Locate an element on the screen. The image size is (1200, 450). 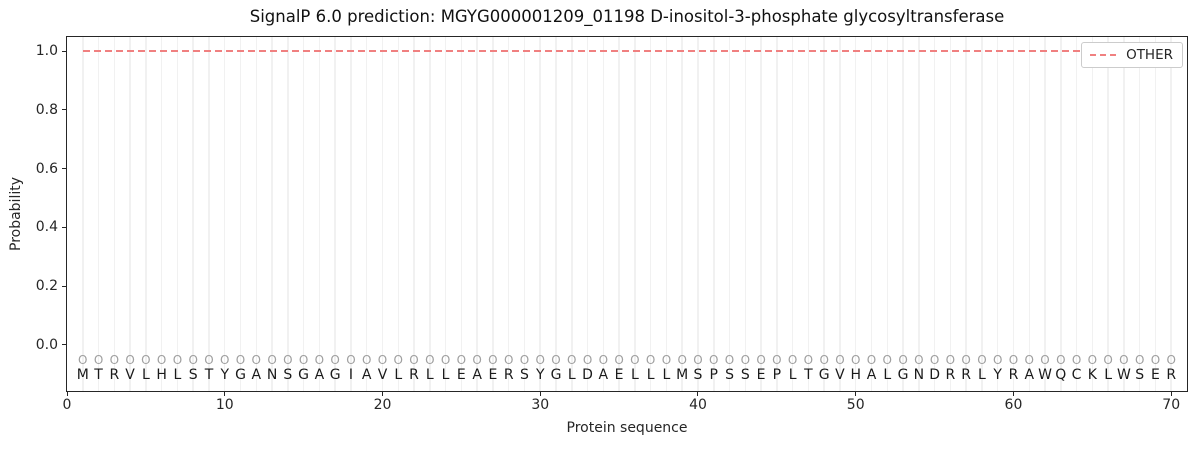
sequence-letter: D is located at coordinates (934, 374).